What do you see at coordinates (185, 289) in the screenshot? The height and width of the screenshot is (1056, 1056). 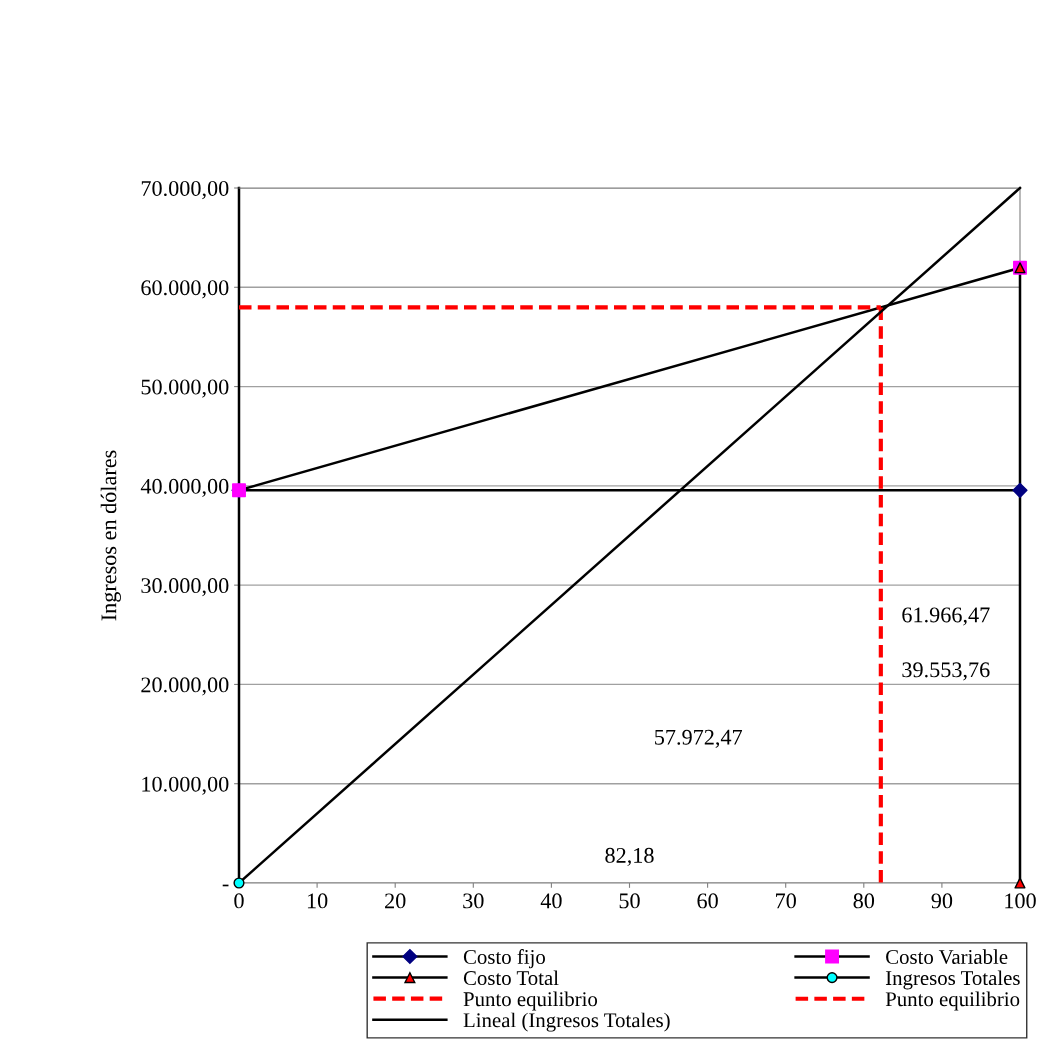 I see `y-tick-label: 60.000,00` at bounding box center [185, 289].